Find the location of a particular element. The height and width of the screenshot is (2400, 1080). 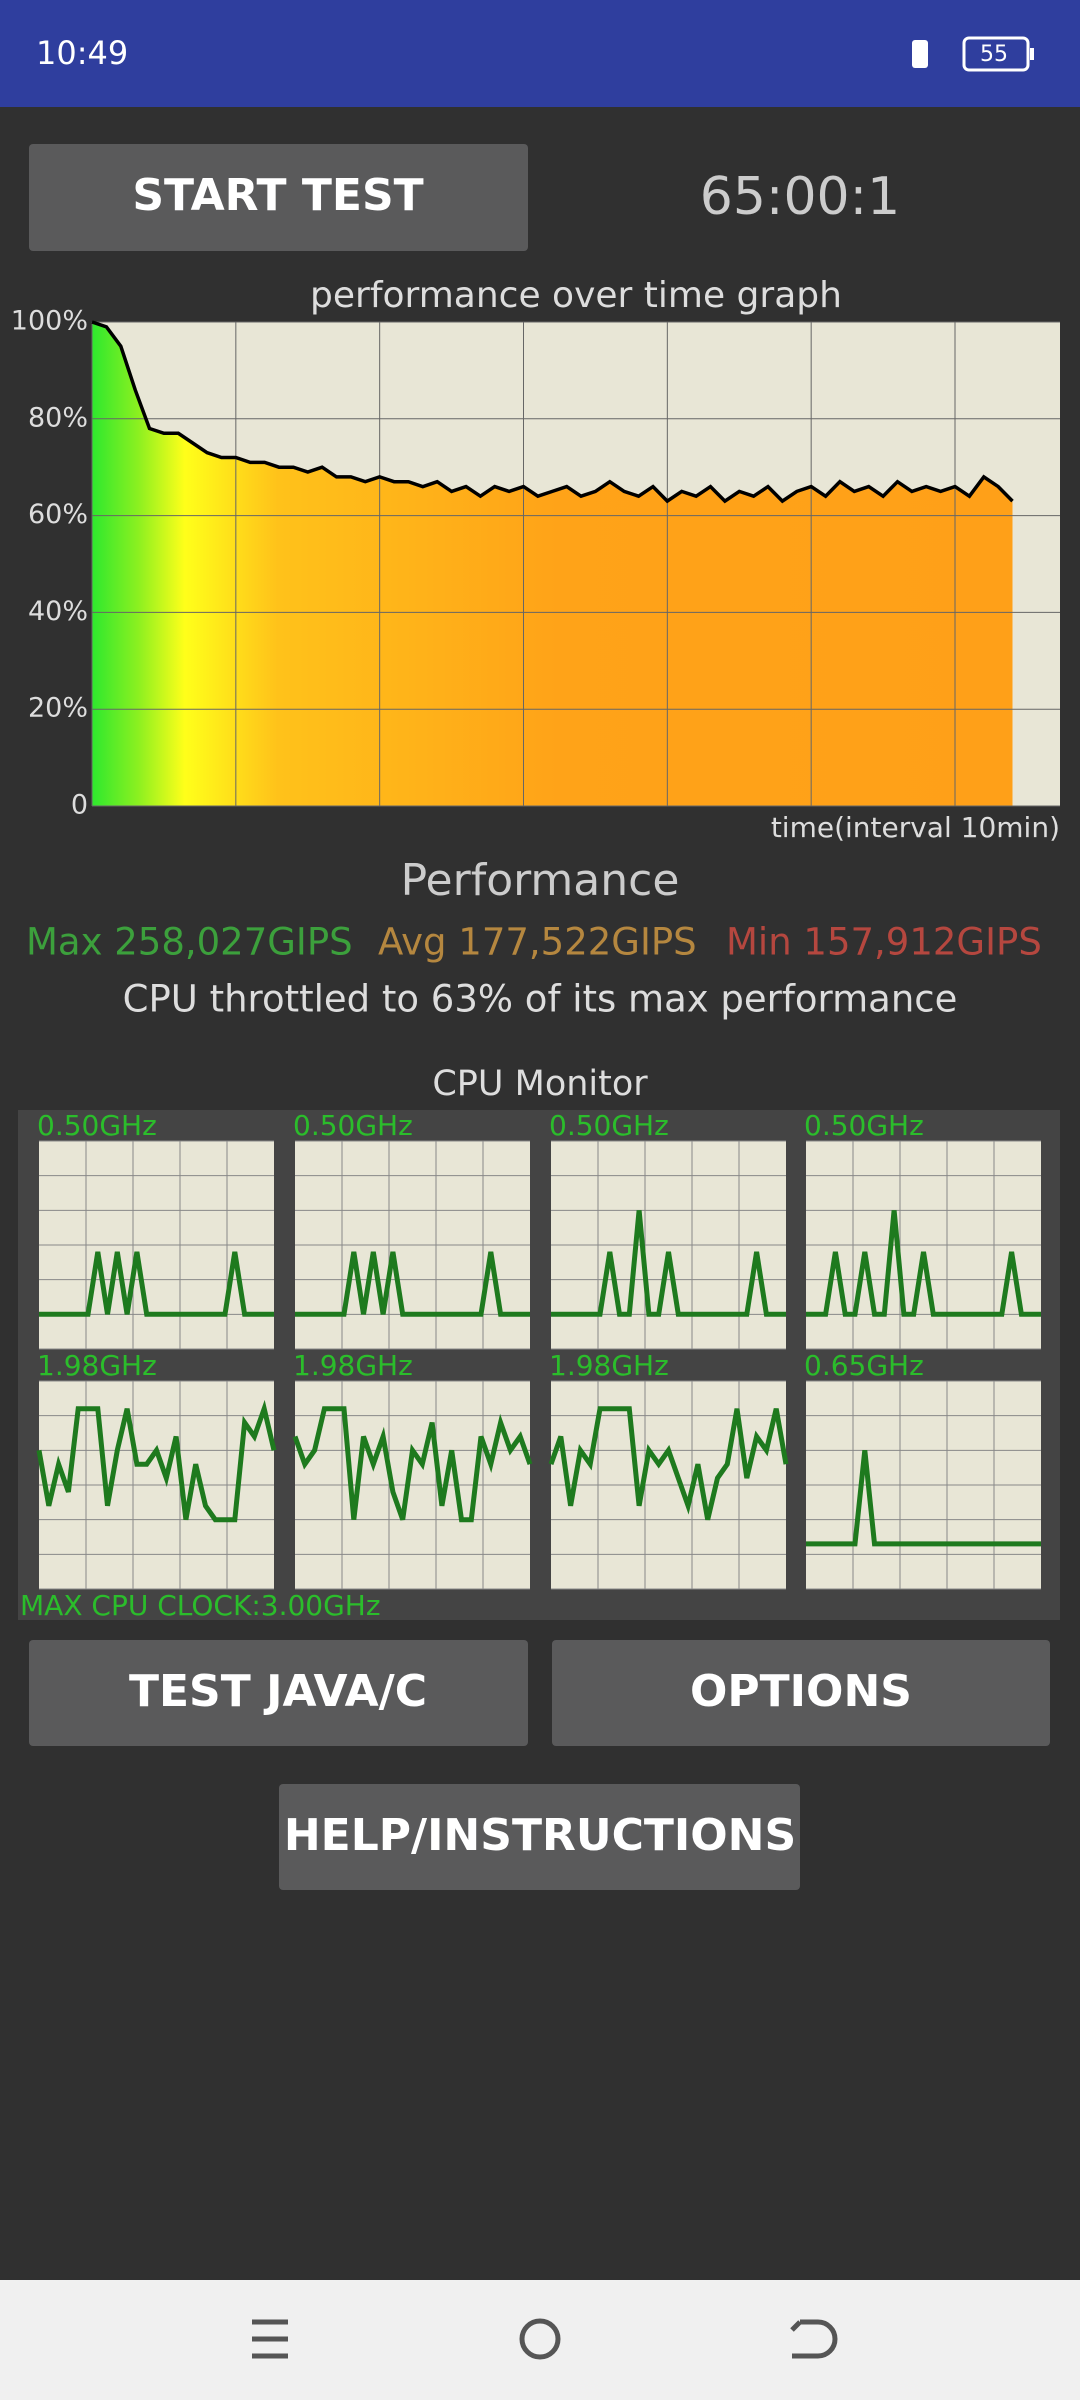

timer: 65:00:1 is located at coordinates (800, 197).